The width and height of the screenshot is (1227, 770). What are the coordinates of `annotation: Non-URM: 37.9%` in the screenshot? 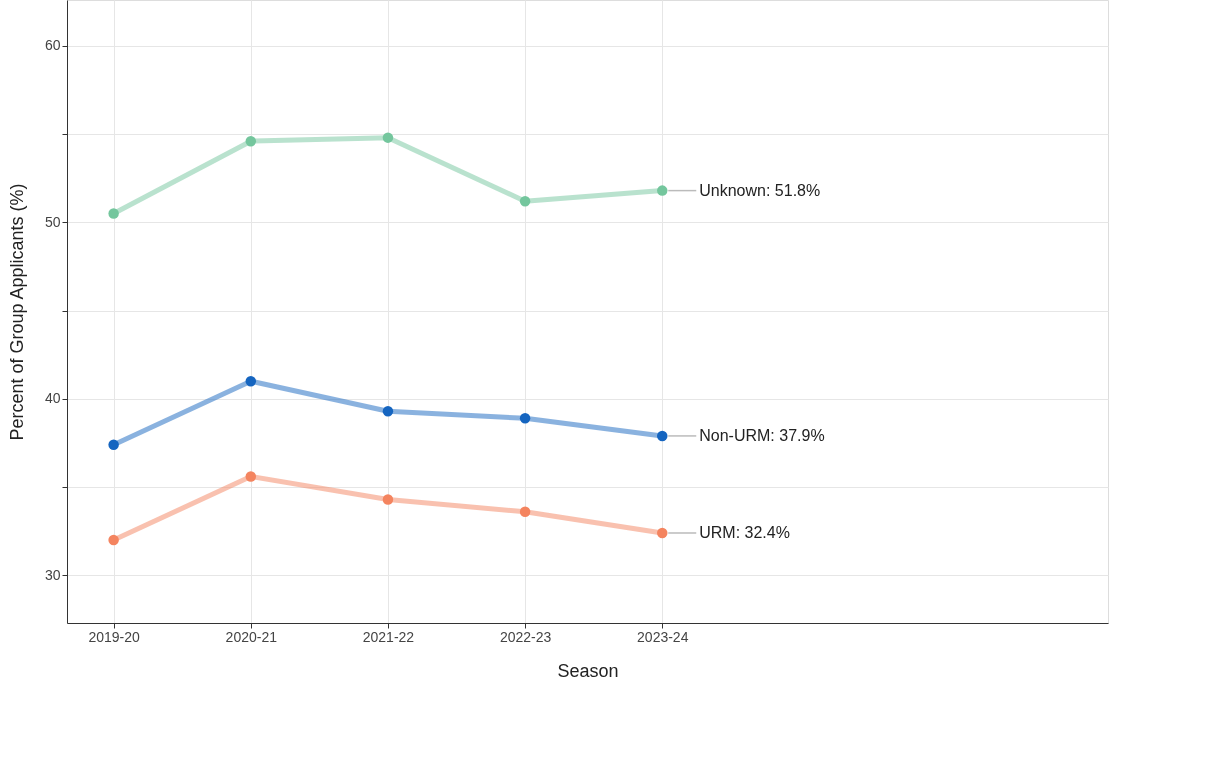 It's located at (762, 435).